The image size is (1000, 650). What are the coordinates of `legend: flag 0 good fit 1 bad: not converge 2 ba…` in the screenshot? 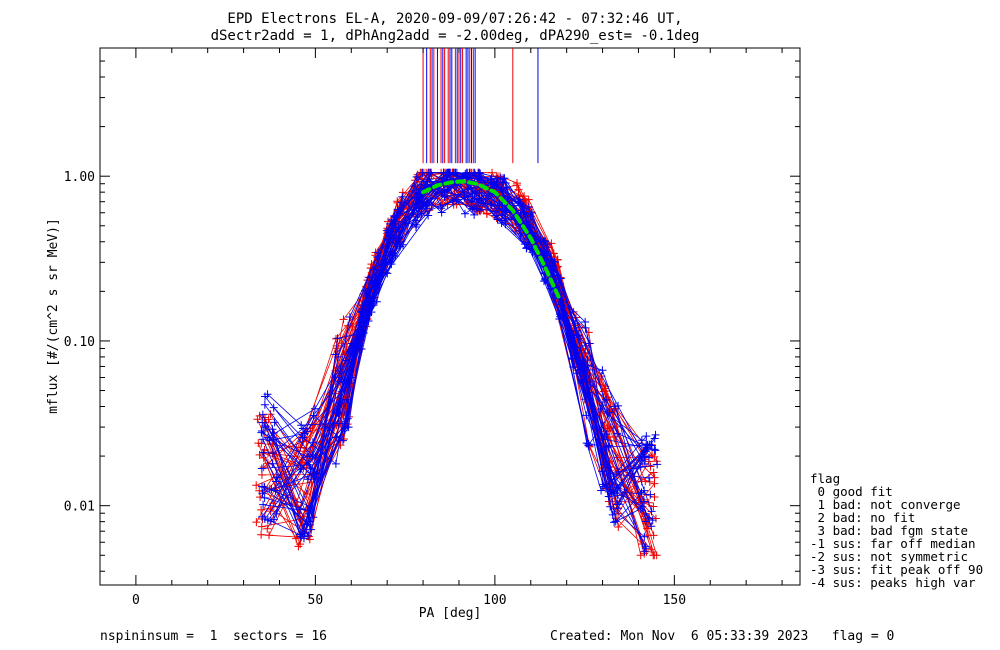 It's located at (896, 530).